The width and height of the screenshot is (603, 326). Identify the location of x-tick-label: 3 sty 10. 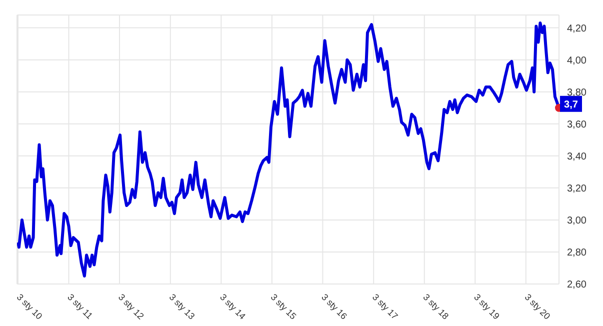
(29, 307).